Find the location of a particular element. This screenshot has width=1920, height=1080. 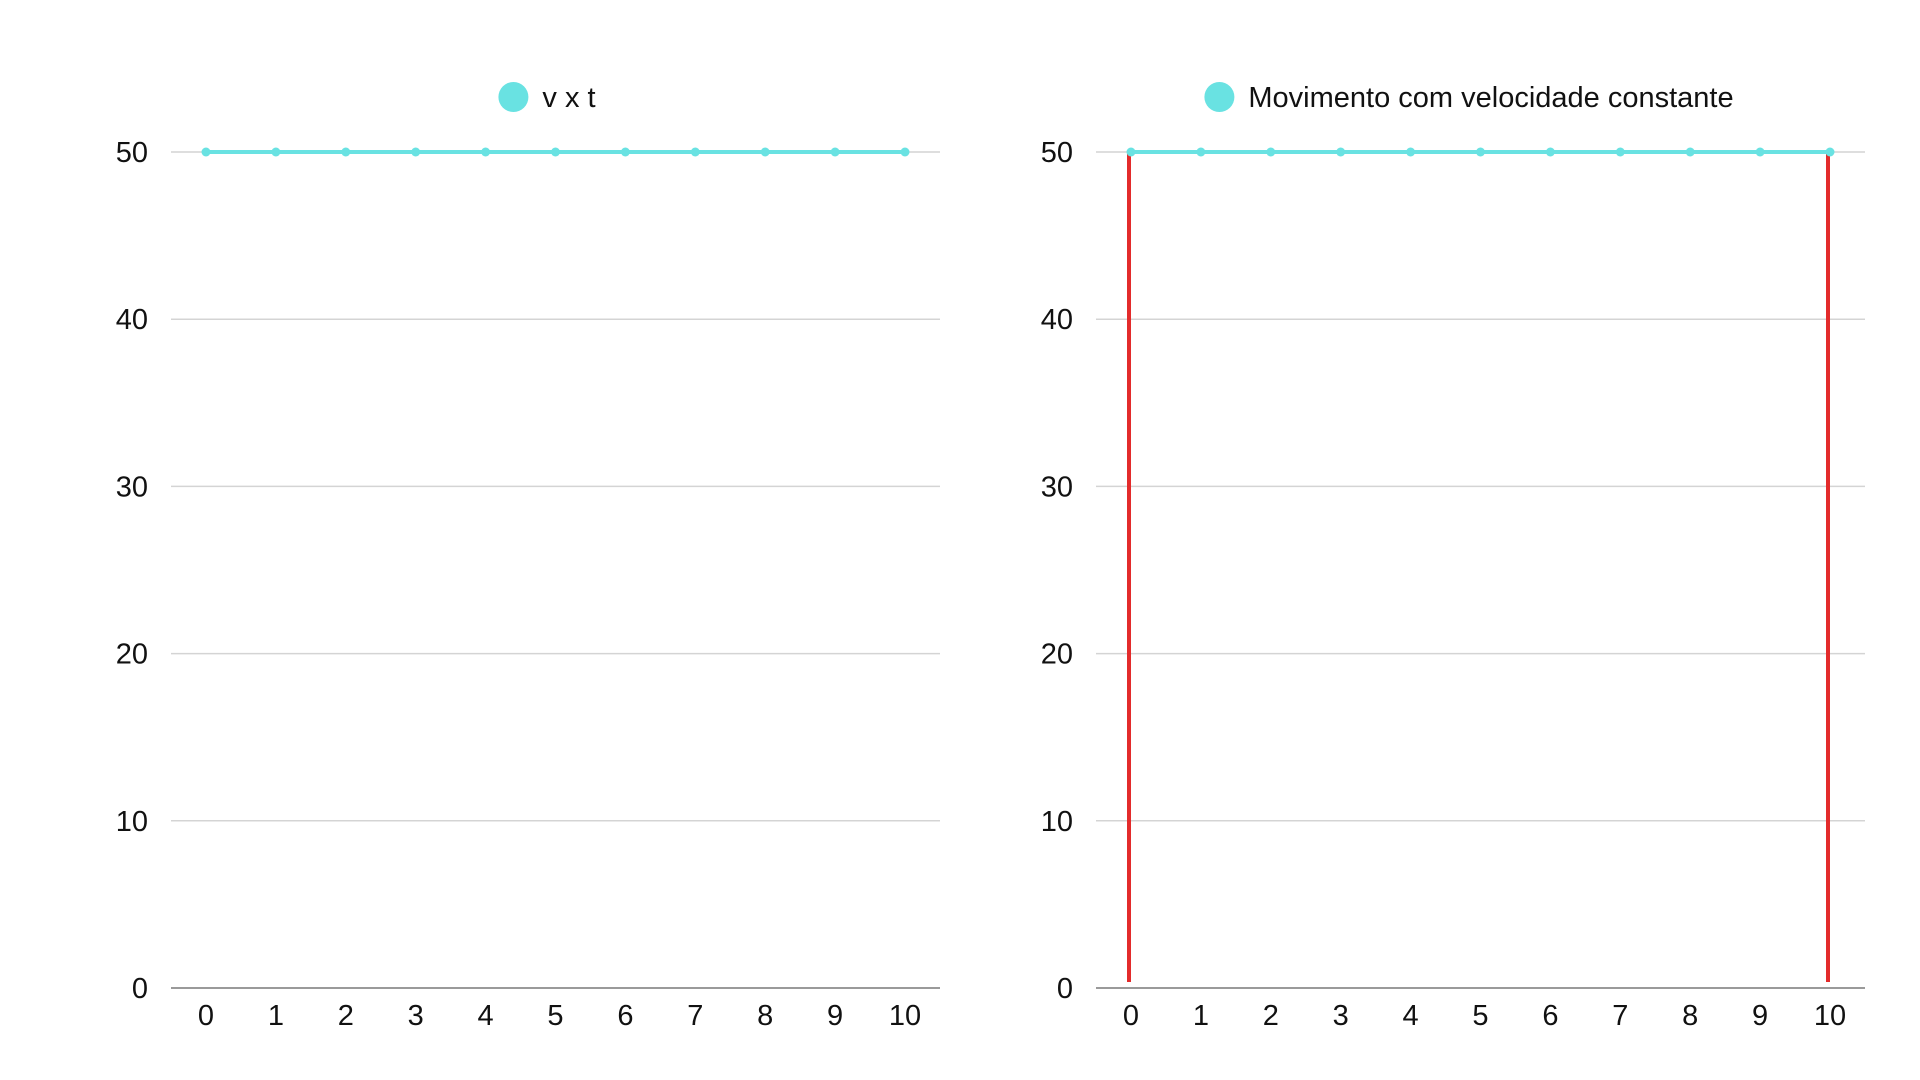

v-x-t-x-tick-label-10: 10 is located at coordinates (905, 1016).